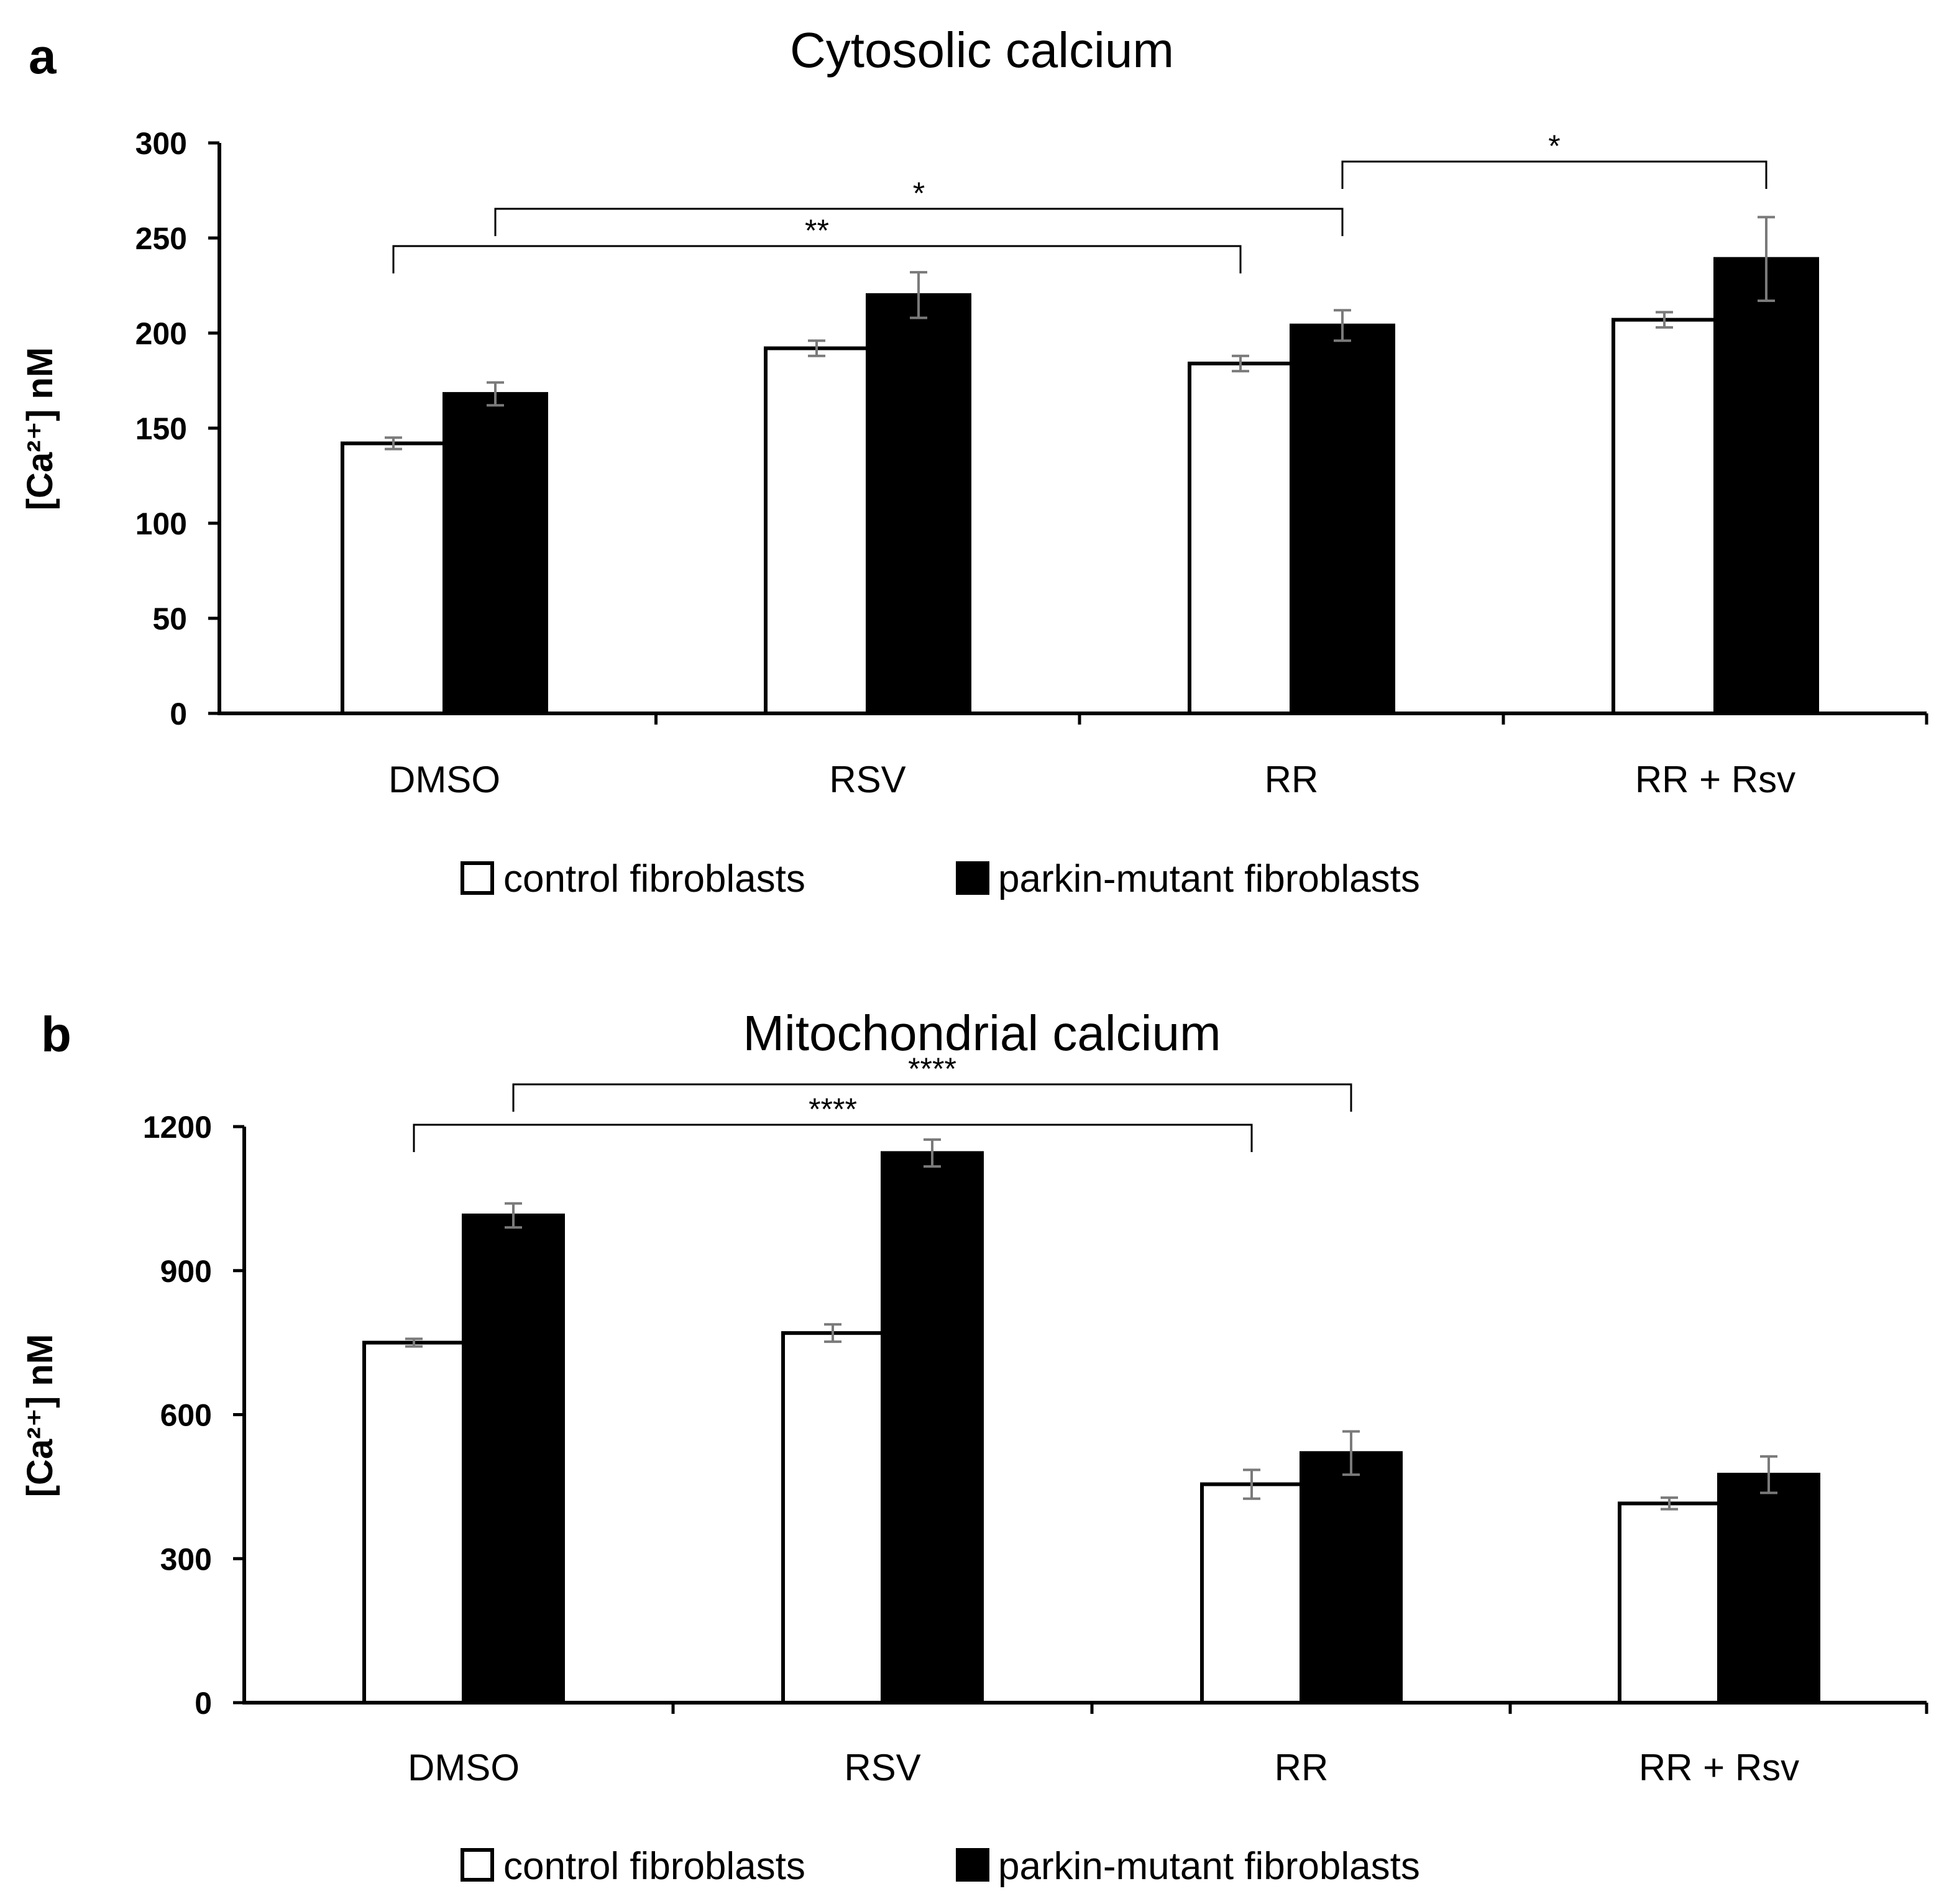  What do you see at coordinates (464, 1767) in the screenshot?
I see `panel-b-x-tick-label: DMSO` at bounding box center [464, 1767].